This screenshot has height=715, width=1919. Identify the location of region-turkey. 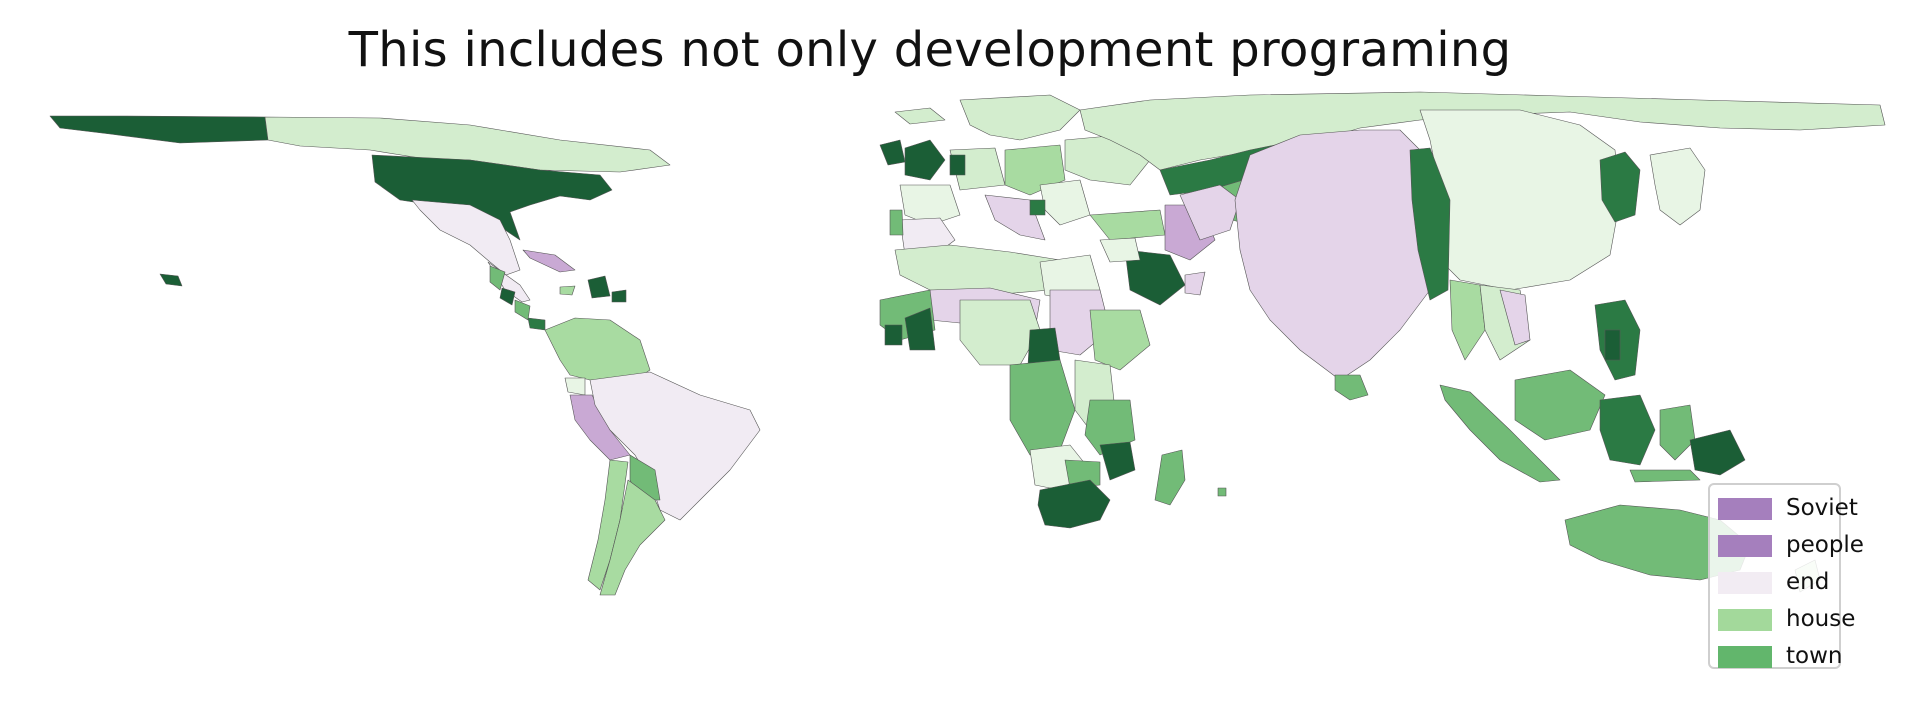
(1127, 225).